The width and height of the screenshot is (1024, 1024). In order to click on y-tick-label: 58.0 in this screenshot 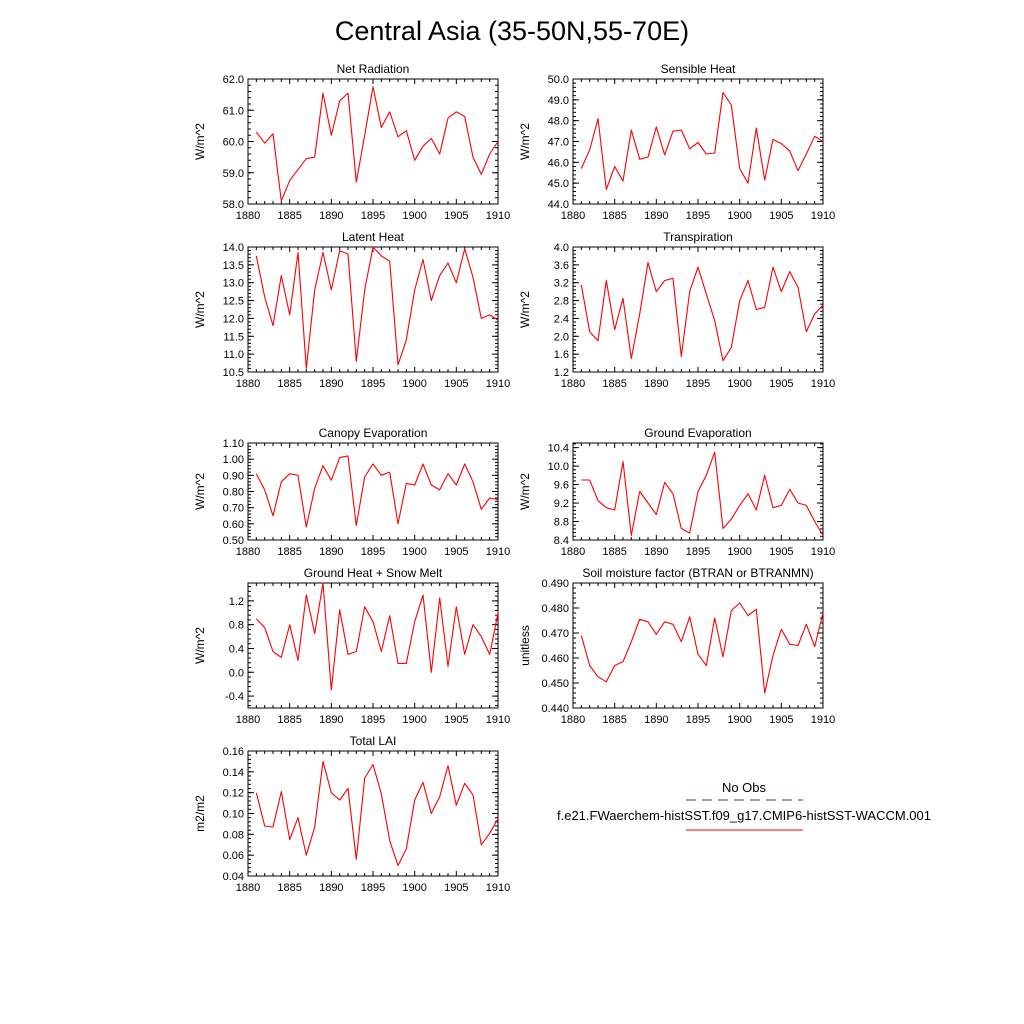, I will do `click(233, 205)`.